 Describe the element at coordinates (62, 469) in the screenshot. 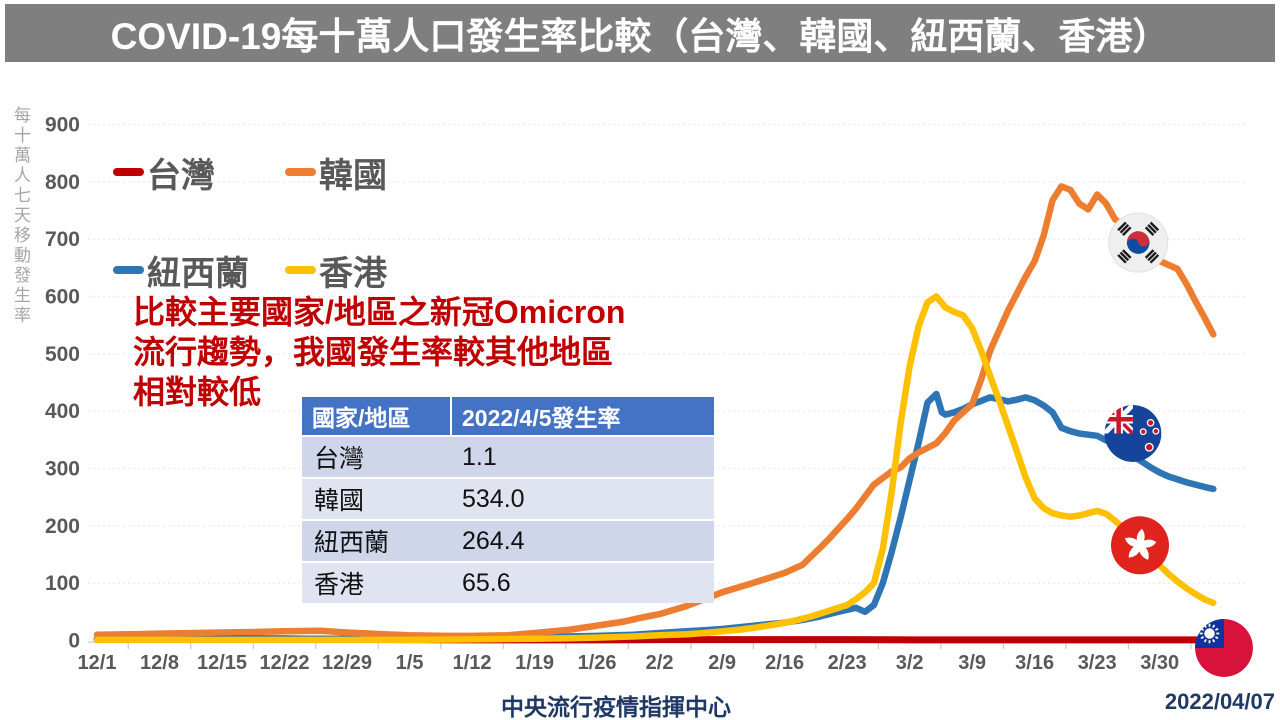

I see `svg-text: 300` at that location.